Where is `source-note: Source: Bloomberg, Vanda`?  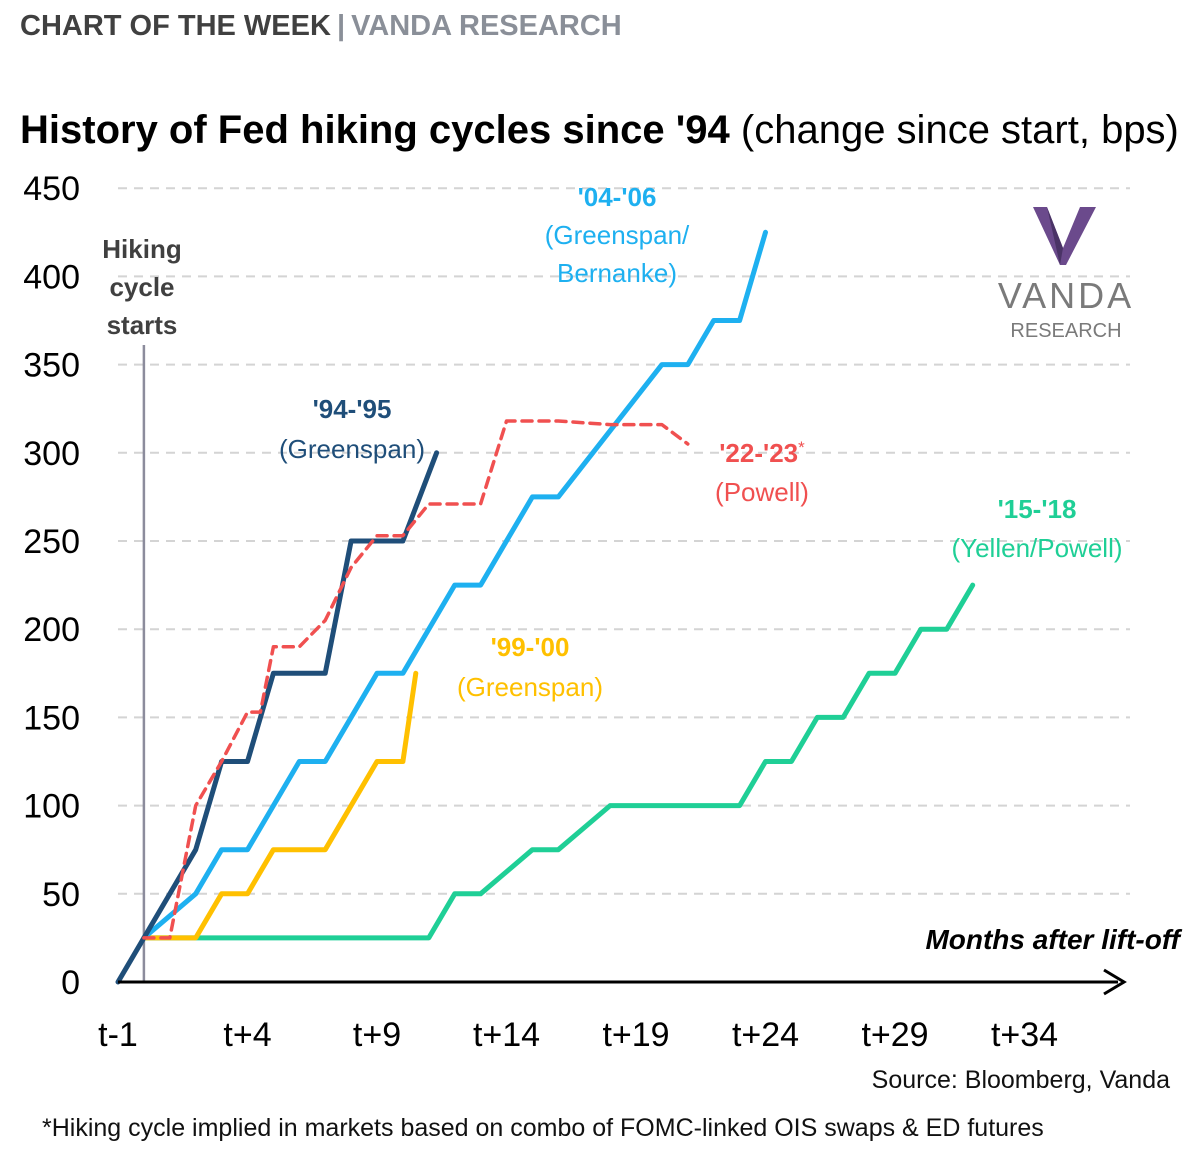 source-note: Source: Bloomberg, Vanda is located at coordinates (1020, 1080).